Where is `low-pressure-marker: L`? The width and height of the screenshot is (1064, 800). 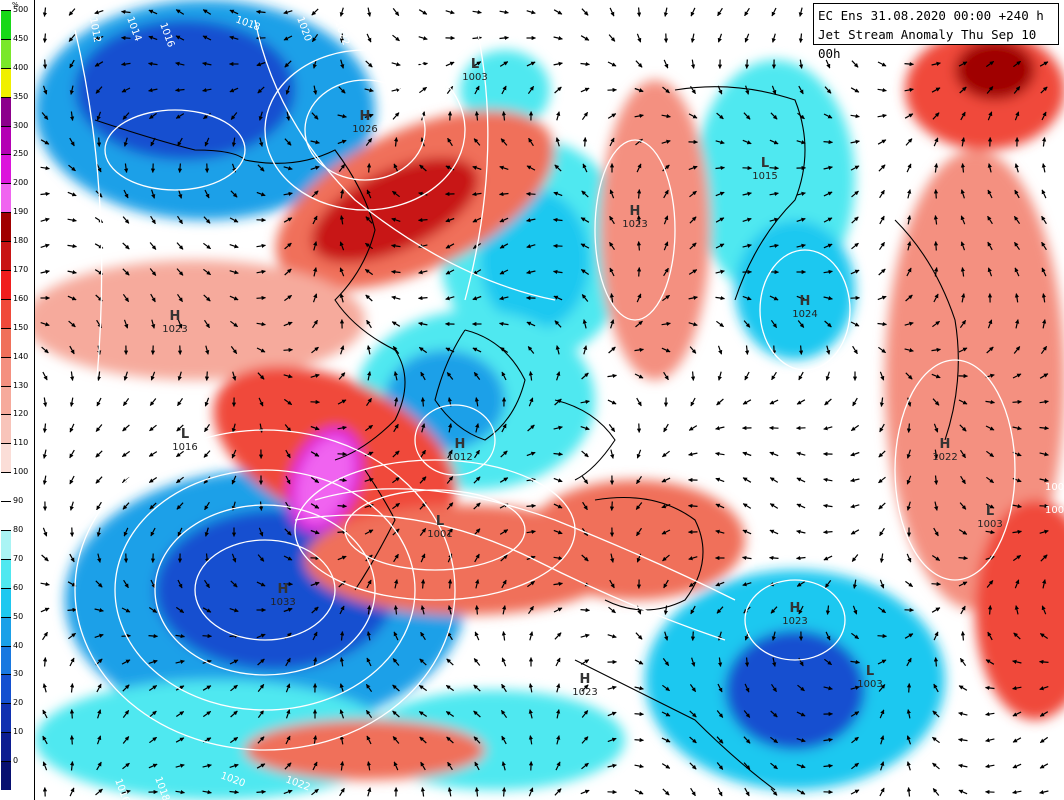
low-pressure-marker: L is located at coordinates (765, 163).